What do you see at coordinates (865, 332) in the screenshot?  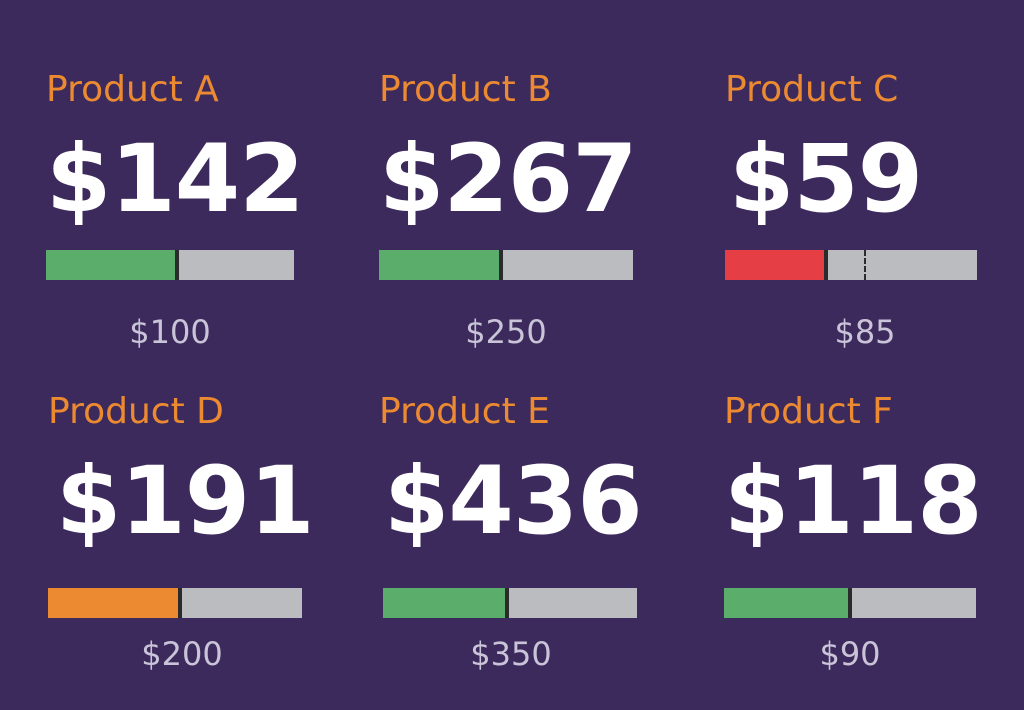 I see `target-value: $85` at bounding box center [865, 332].